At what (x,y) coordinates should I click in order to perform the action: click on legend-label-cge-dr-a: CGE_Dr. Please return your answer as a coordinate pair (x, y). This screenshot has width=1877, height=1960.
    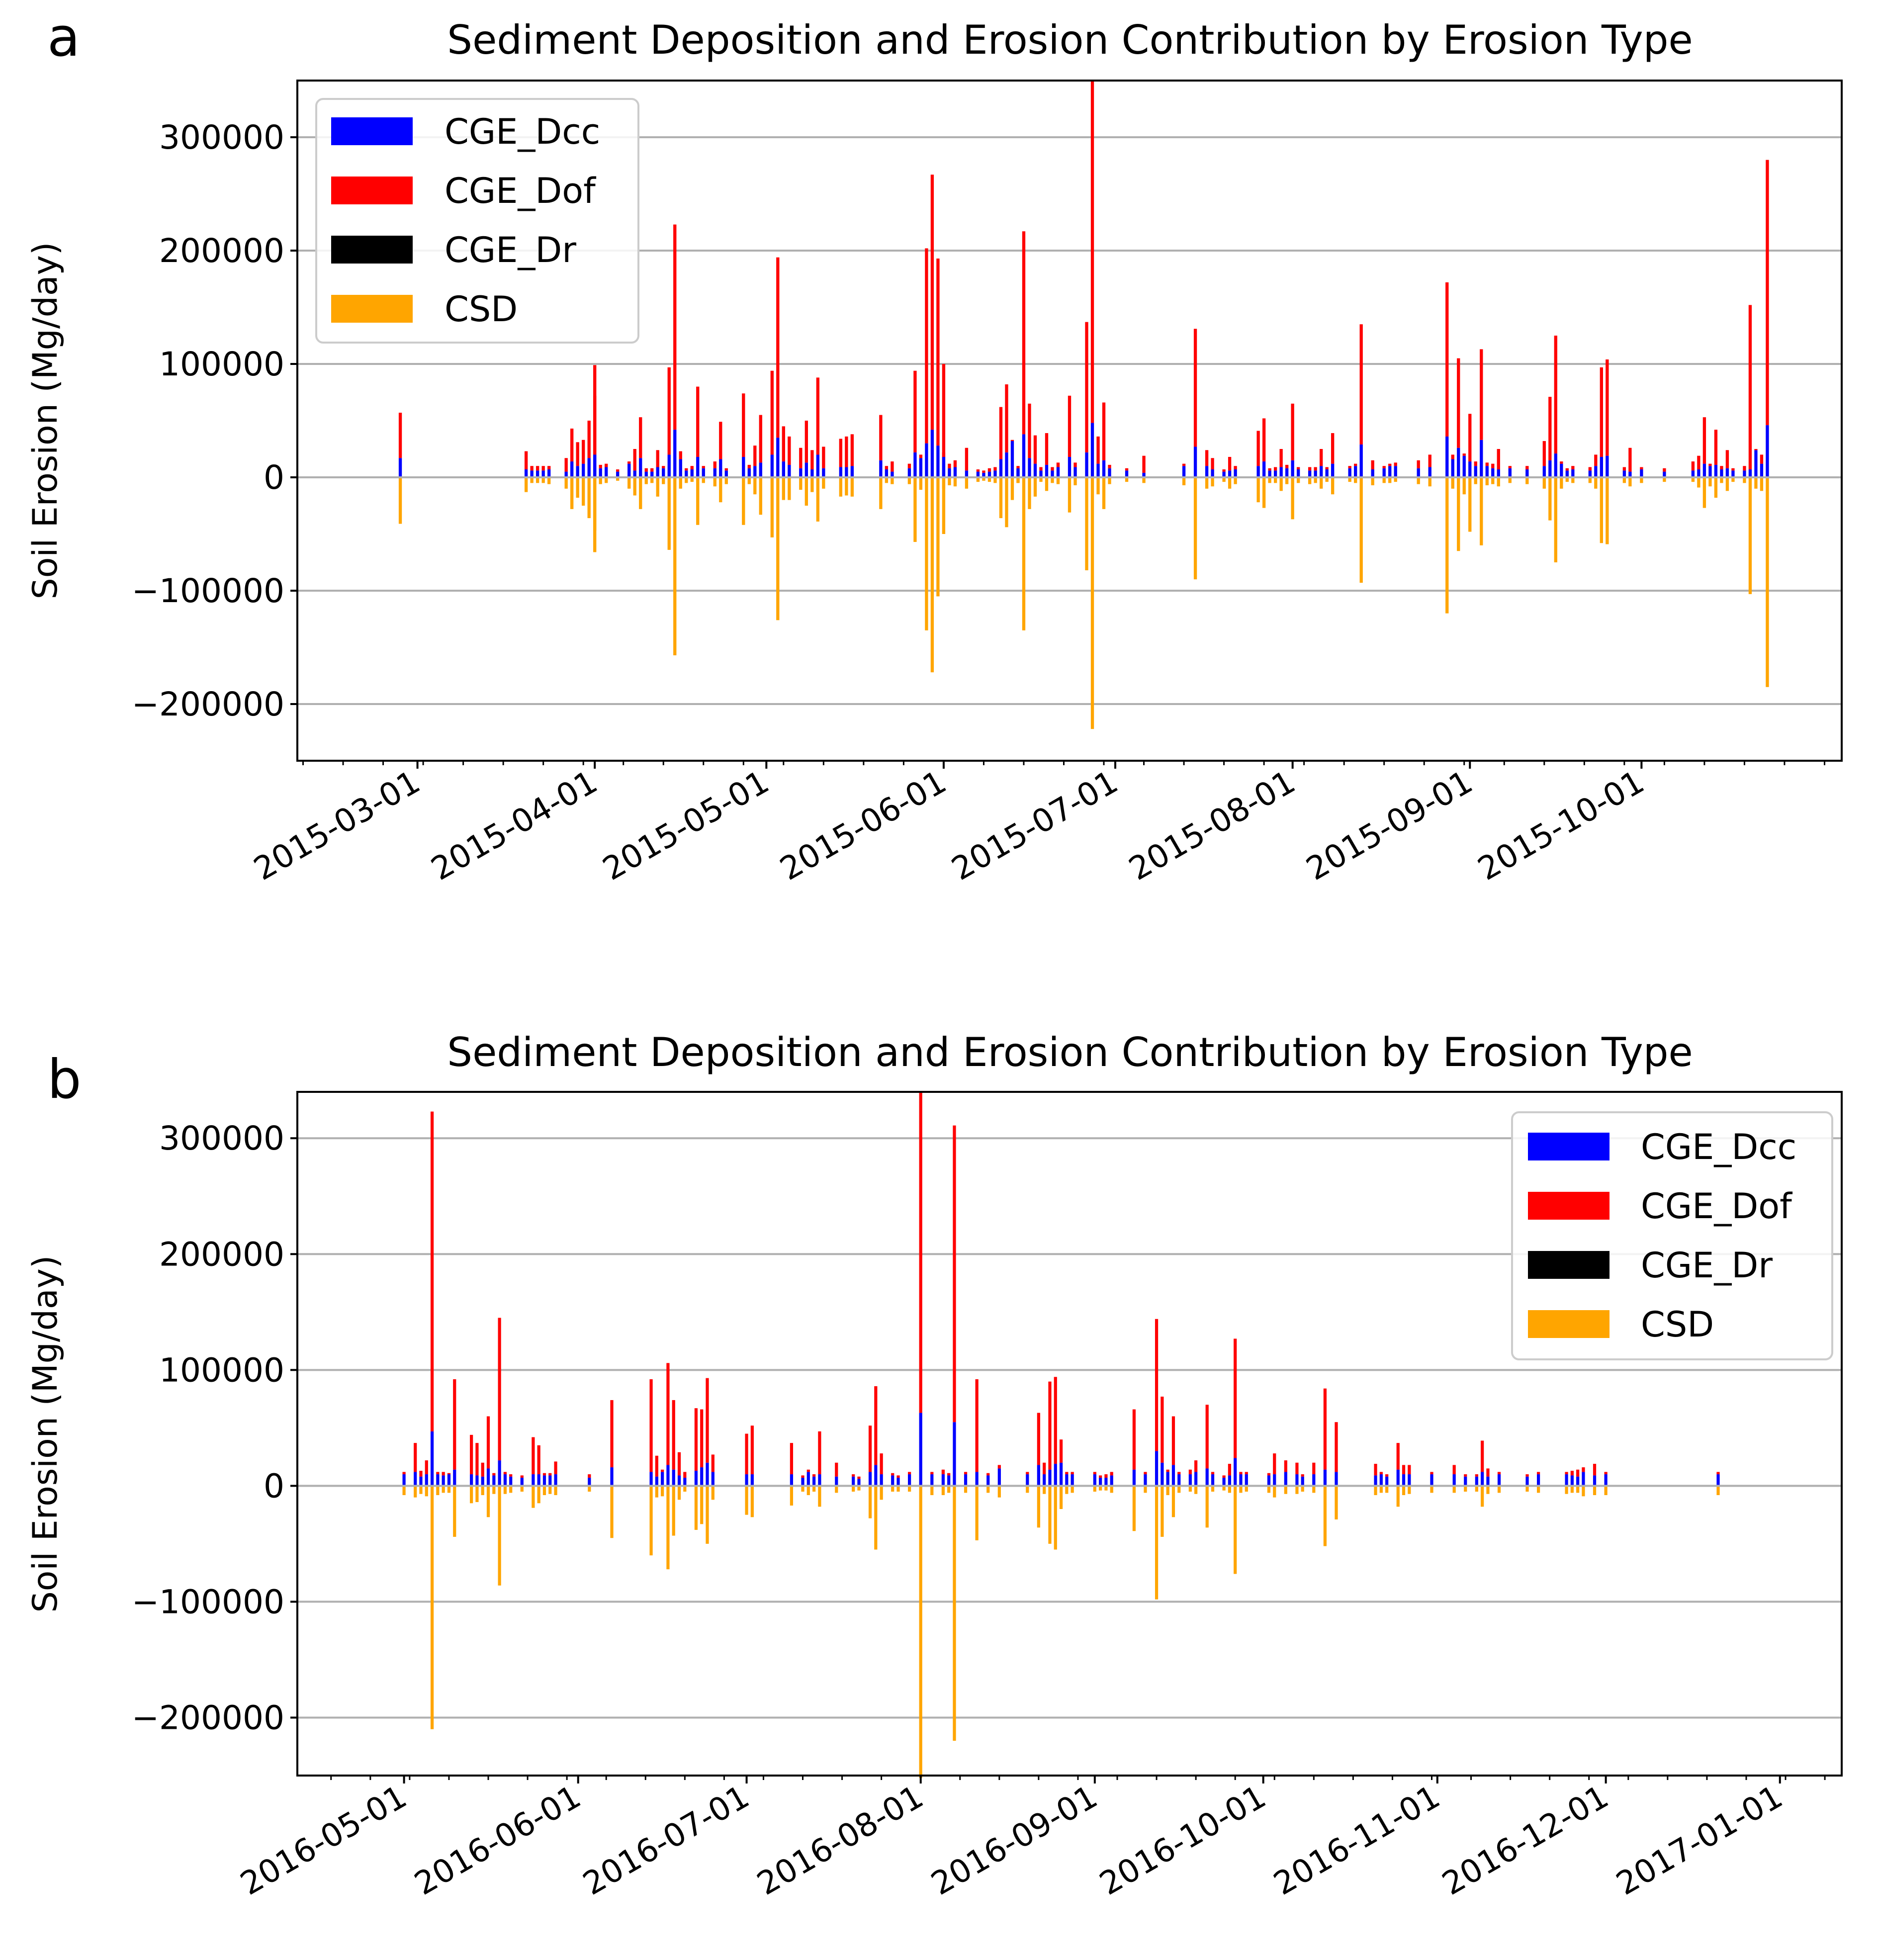
    Looking at the image, I should click on (510, 250).